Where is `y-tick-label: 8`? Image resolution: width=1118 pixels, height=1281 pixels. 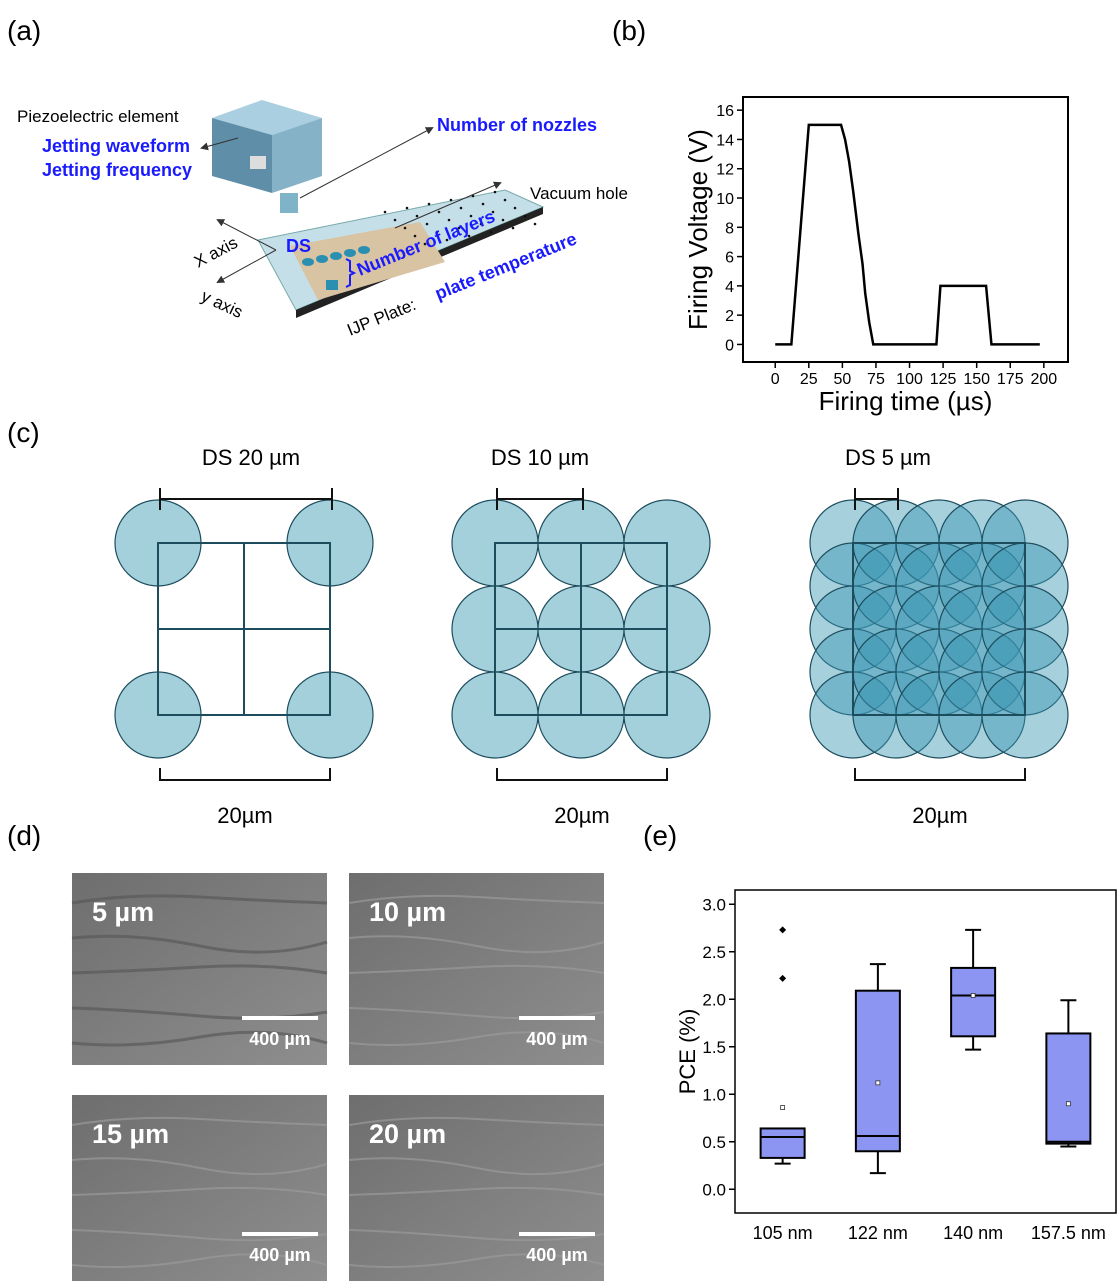
y-tick-label: 8 is located at coordinates (729, 228).